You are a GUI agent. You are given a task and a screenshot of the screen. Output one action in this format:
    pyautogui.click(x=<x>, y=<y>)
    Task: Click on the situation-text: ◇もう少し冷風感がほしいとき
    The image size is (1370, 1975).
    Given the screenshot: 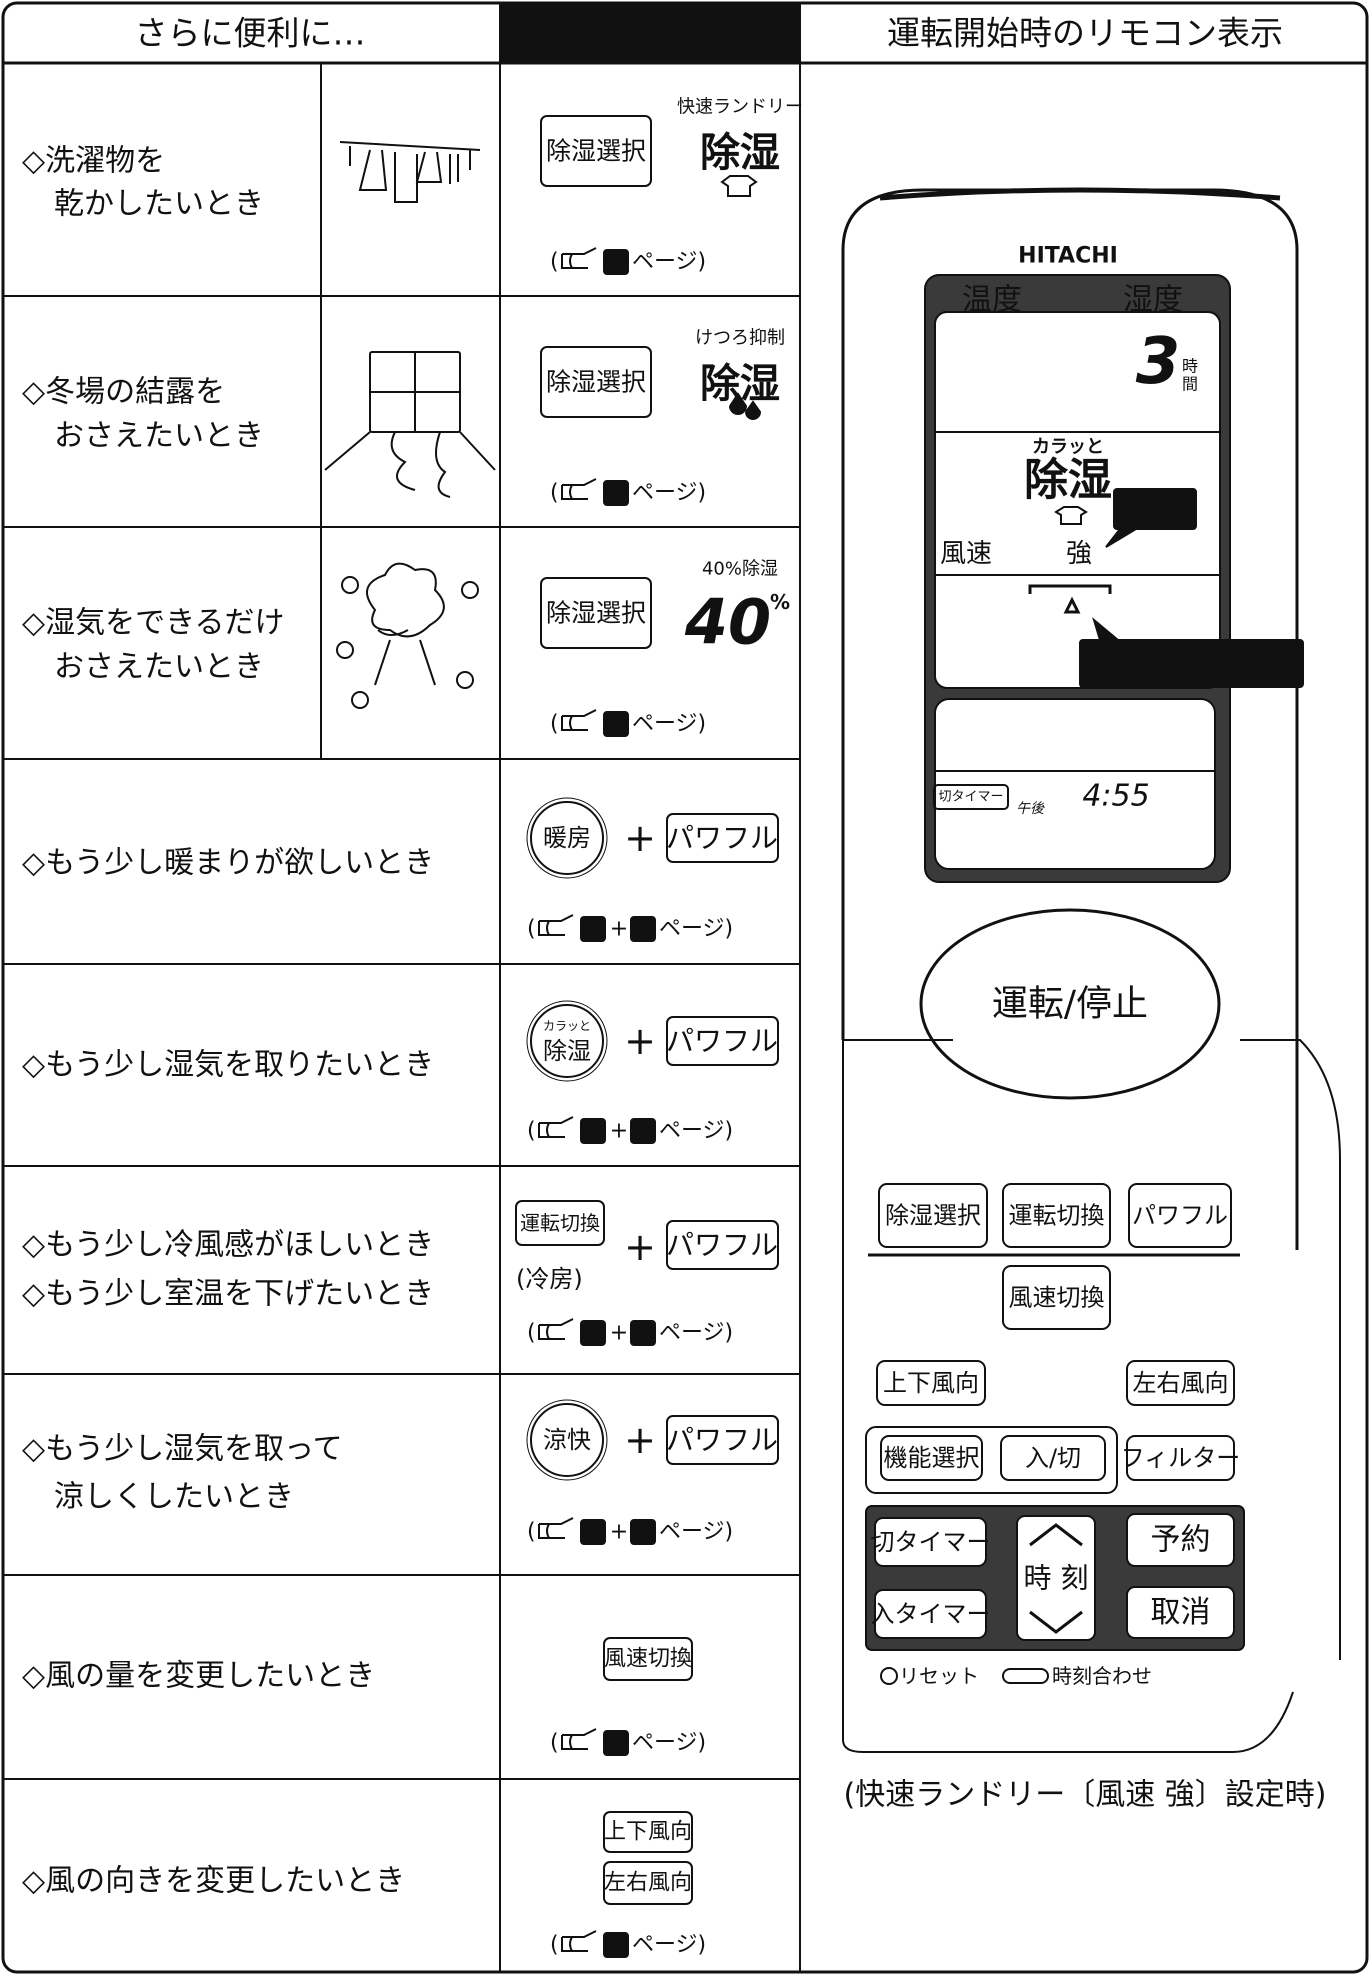 What is the action you would take?
    pyautogui.click(x=228, y=1245)
    